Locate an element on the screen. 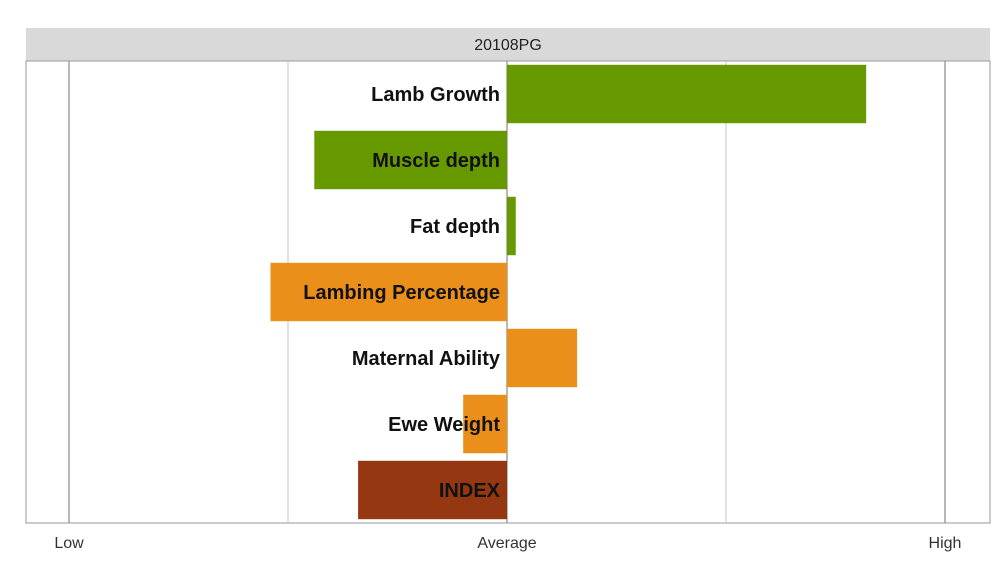 Image resolution: width=1000 pixels, height=571 pixels. bar-index is located at coordinates (432, 490).